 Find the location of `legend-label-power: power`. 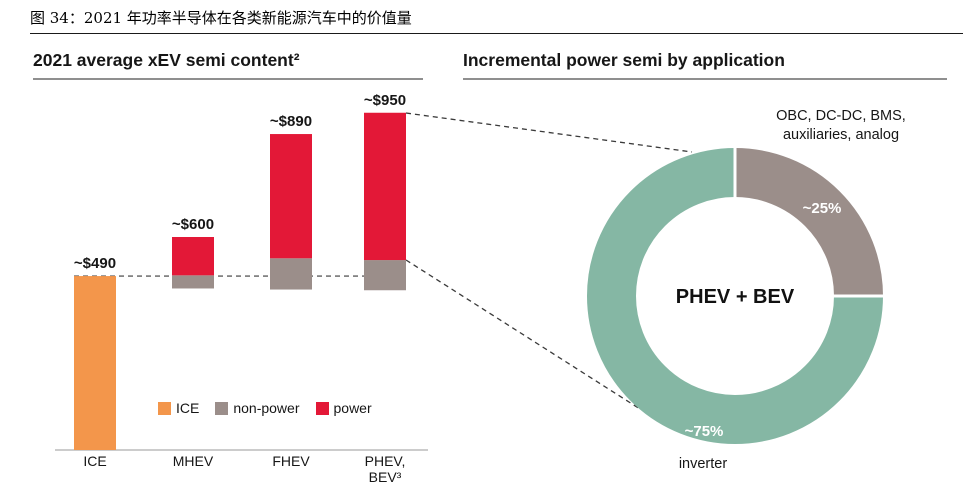

legend-label-power: power is located at coordinates (352, 408).